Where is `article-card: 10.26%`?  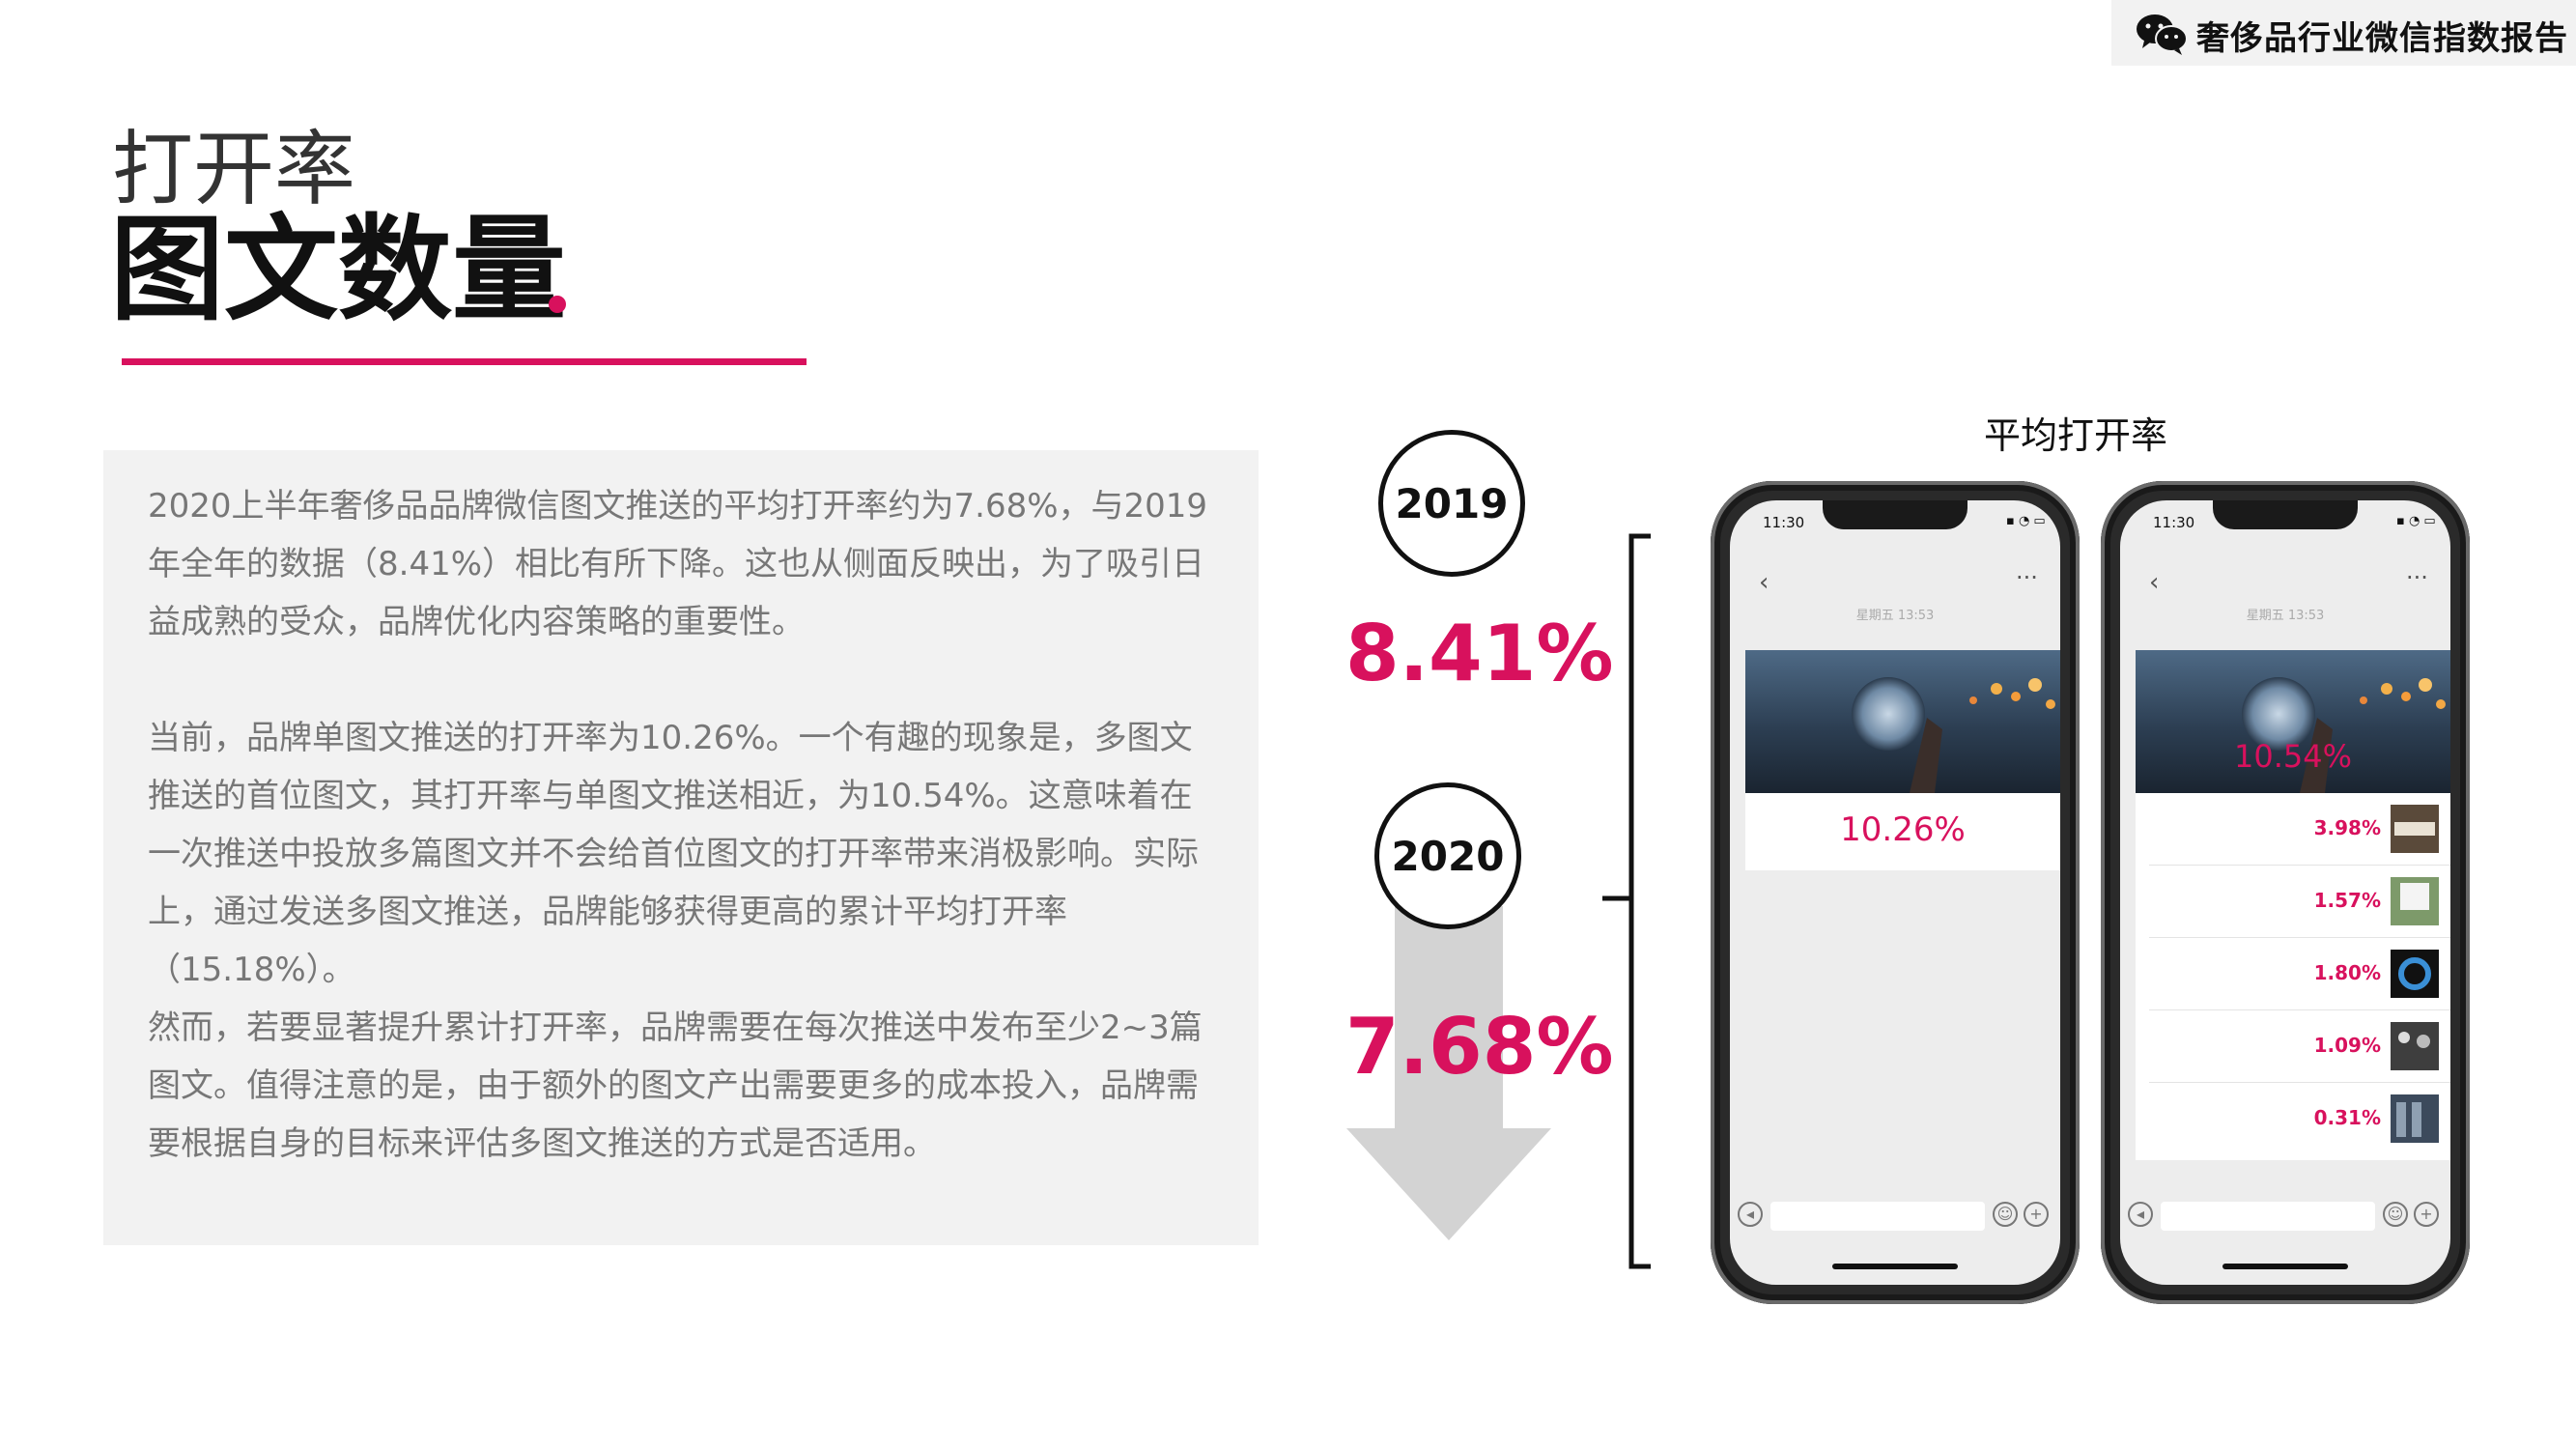 article-card: 10.26% is located at coordinates (1902, 831).